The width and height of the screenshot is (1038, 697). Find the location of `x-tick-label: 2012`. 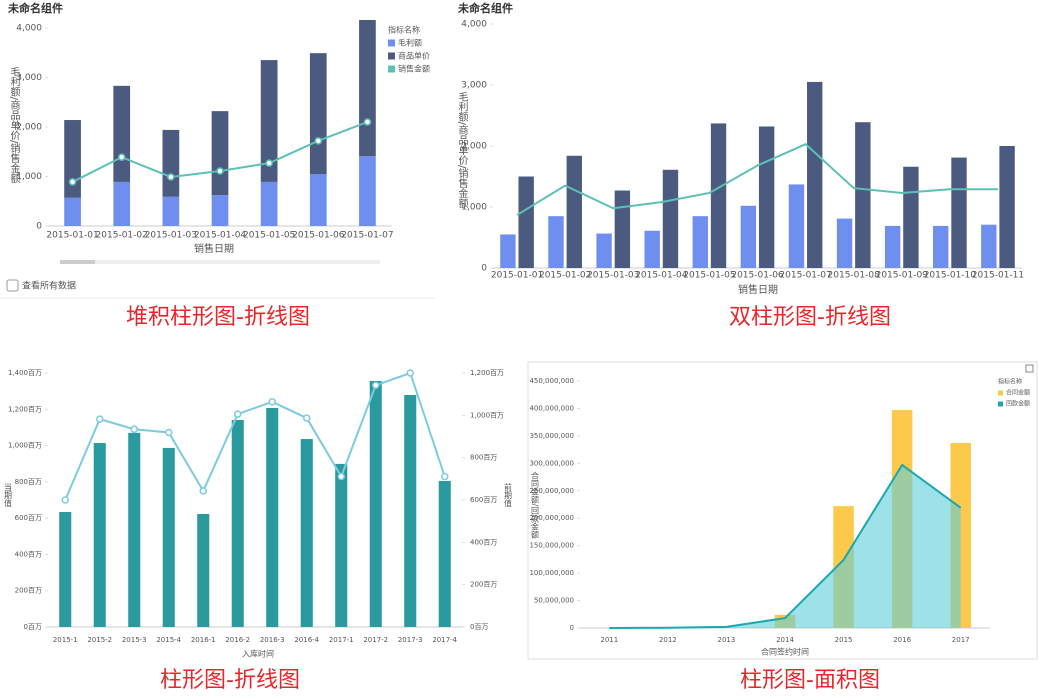

x-tick-label: 2012 is located at coordinates (668, 640).